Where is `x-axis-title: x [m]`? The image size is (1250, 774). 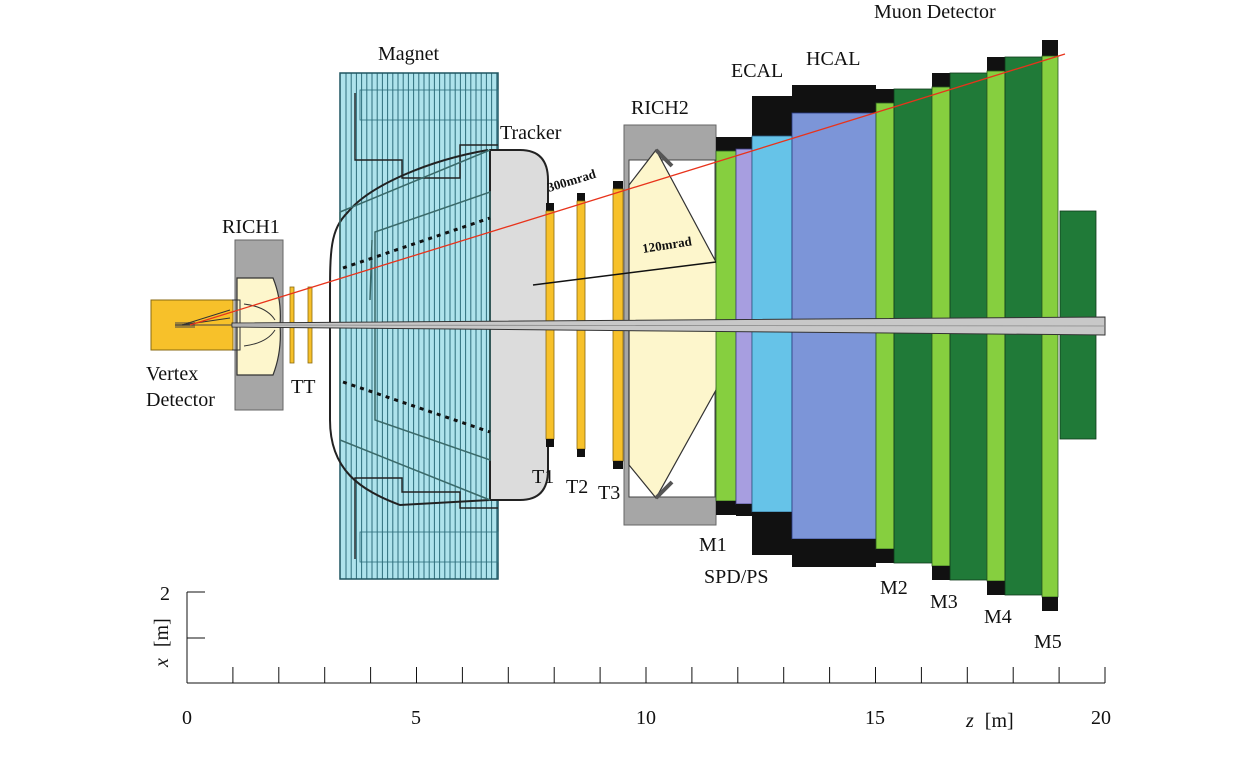
x-axis-title: x [m] is located at coordinates (162, 643).